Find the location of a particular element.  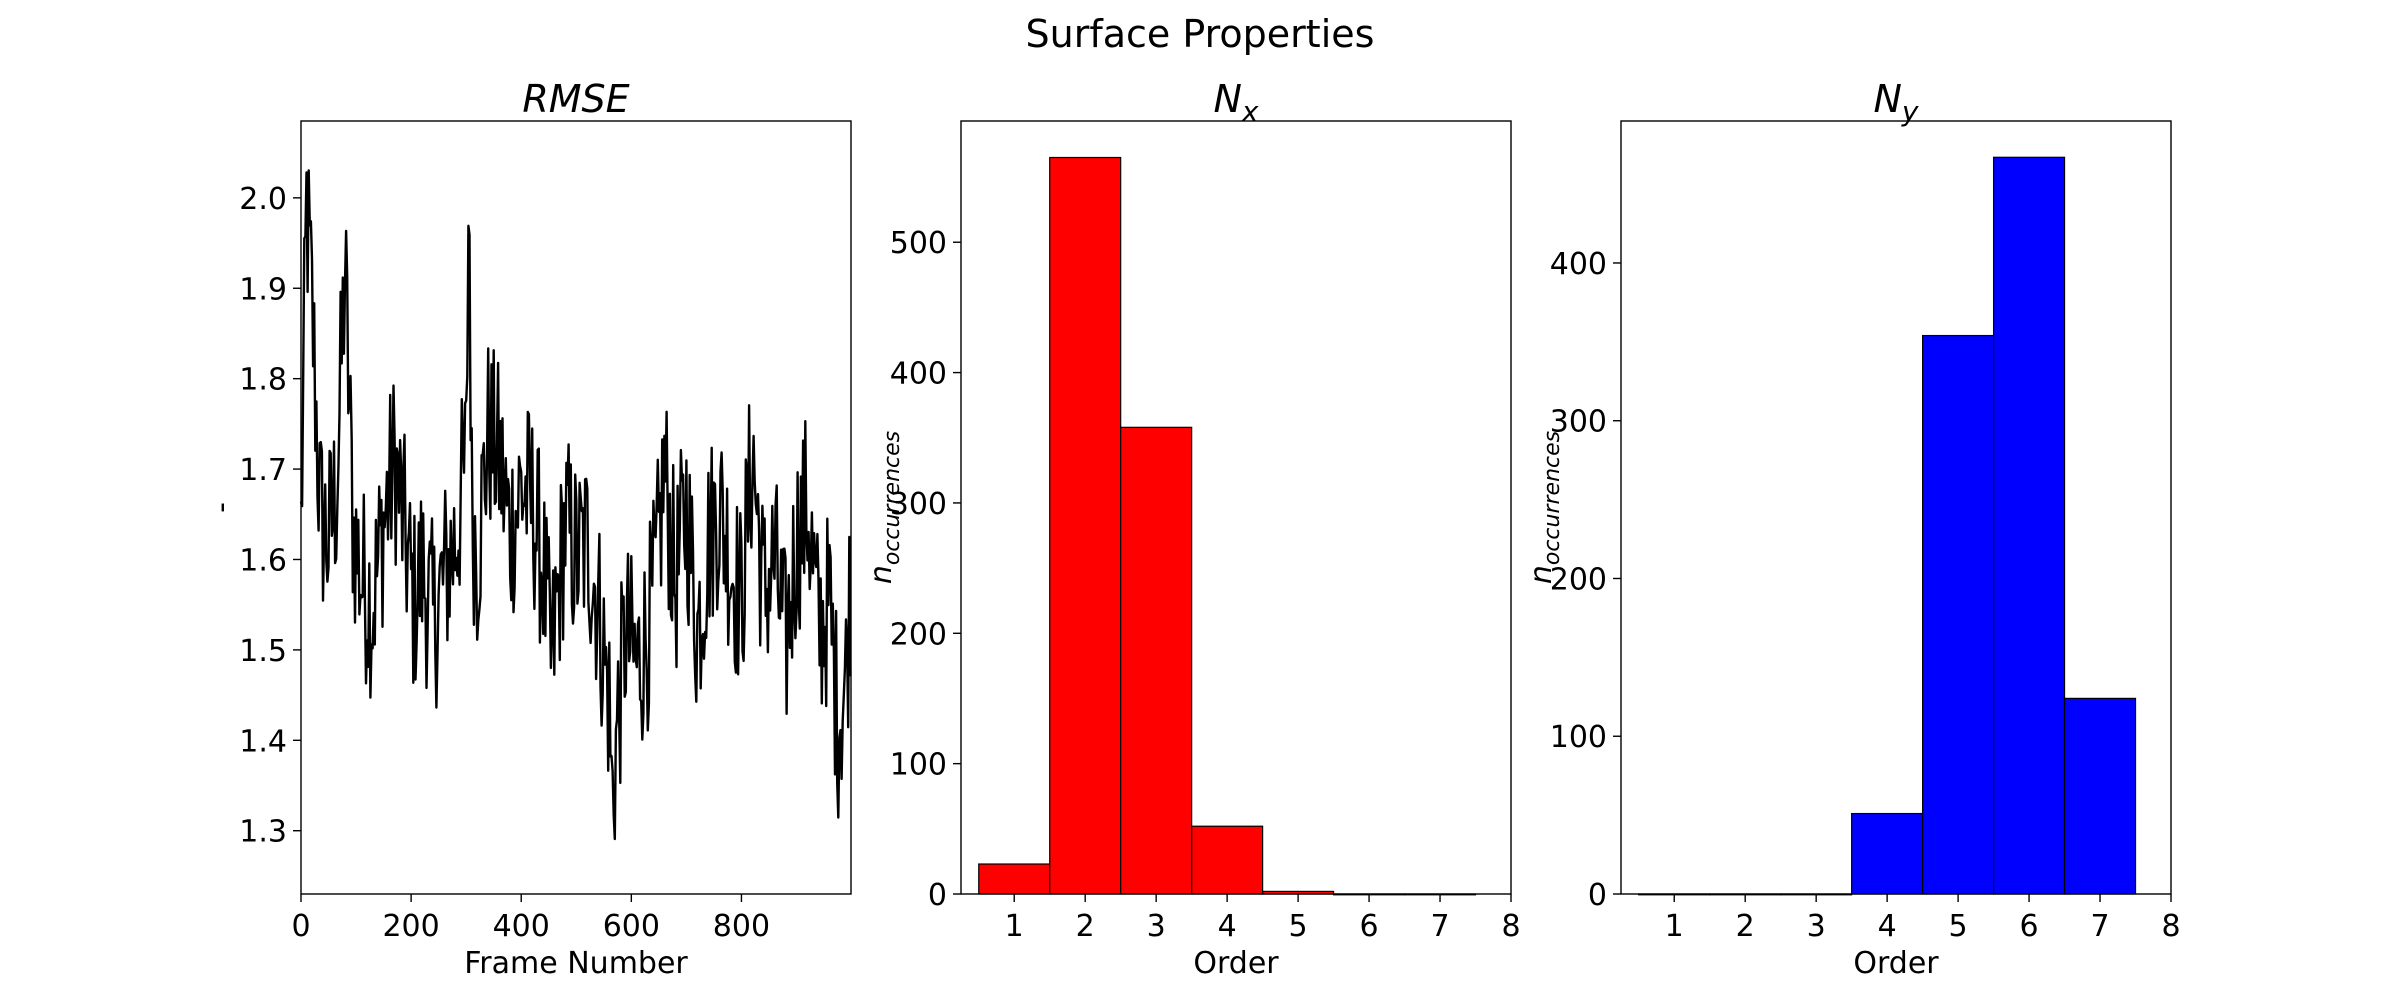

subplot-title-subscript: y is located at coordinates (1910, 111).